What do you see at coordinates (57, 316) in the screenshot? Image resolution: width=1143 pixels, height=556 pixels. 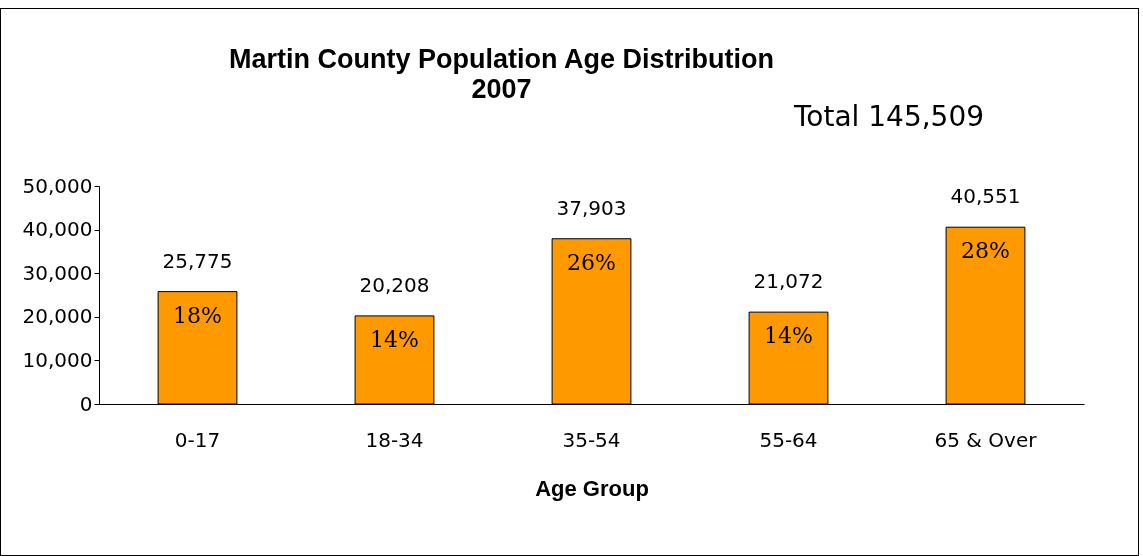 I see `y-tick-label: 20,000` at bounding box center [57, 316].